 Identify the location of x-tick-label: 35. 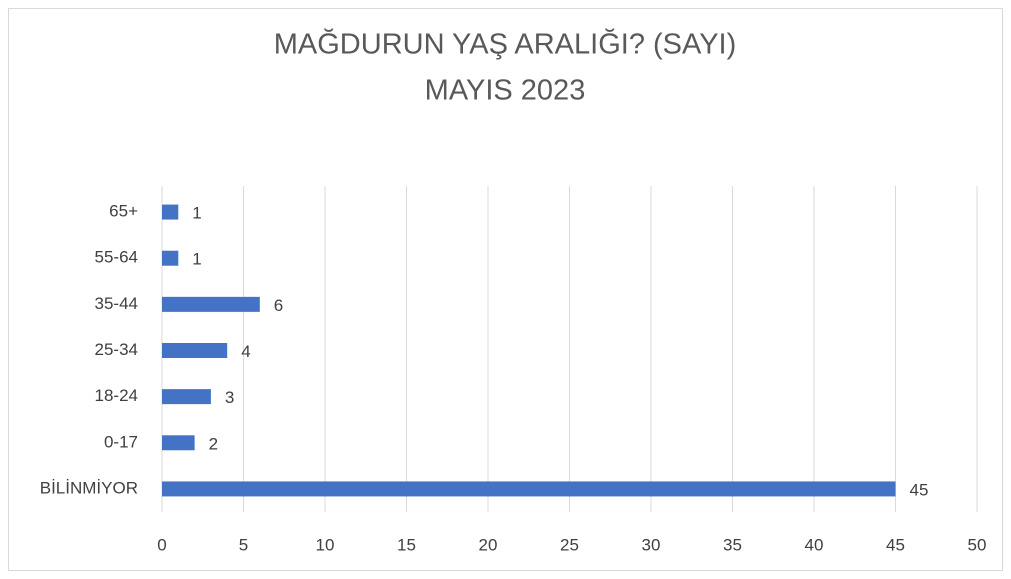
(732, 544).